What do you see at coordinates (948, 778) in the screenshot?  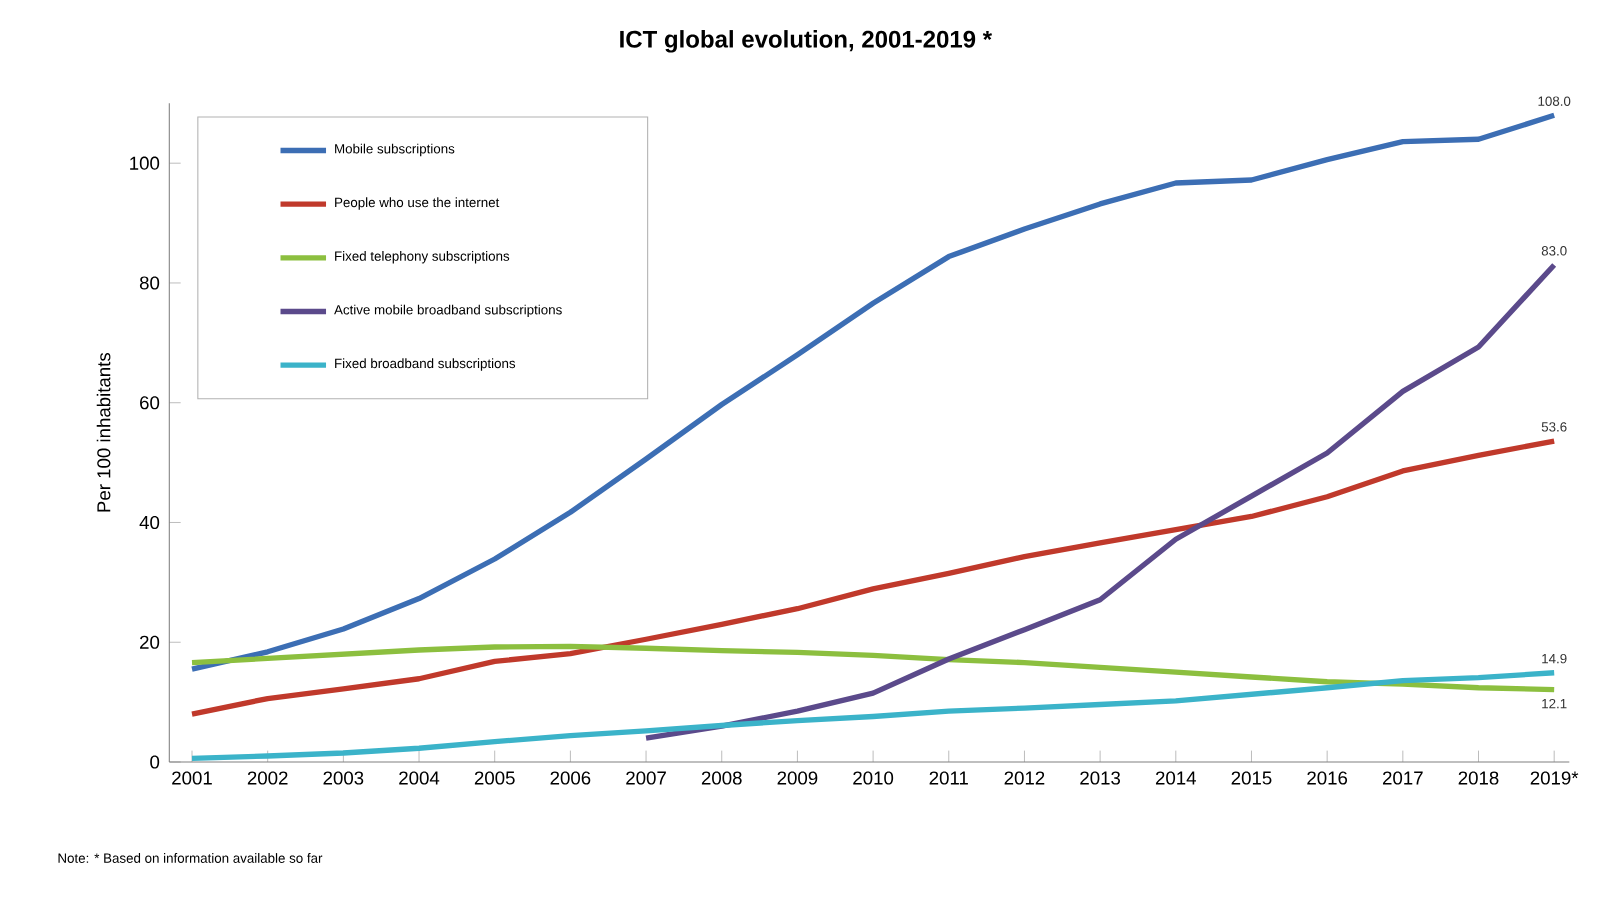 I see `x-tick-label: 2011` at bounding box center [948, 778].